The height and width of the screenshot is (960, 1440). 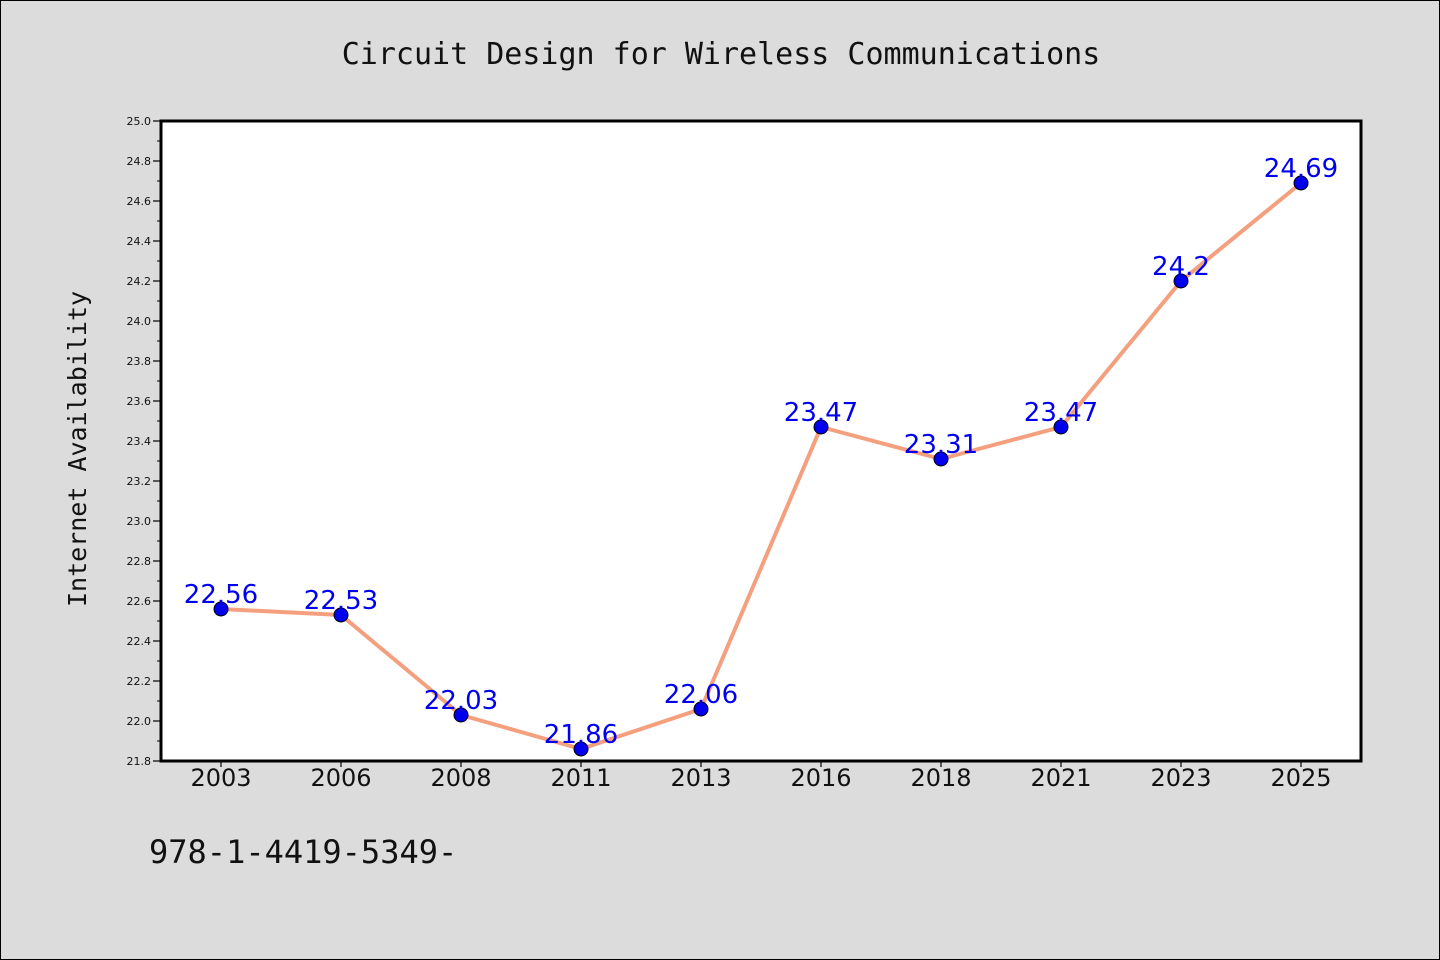 I want to click on x-tick-label: 2018, so click(x=940, y=778).